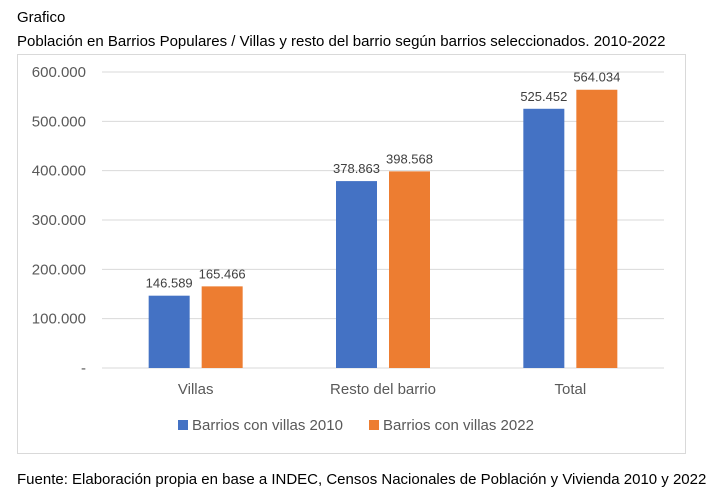 This screenshot has height=500, width=720. What do you see at coordinates (543, 96) in the screenshot?
I see `data-label: 525.452` at bounding box center [543, 96].